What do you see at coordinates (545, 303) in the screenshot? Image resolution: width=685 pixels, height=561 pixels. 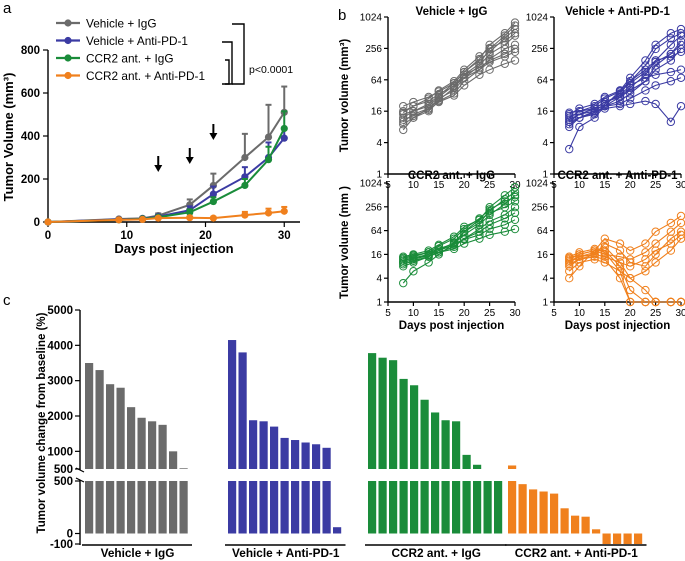 I see `subplot-ytick-label: 1` at bounding box center [545, 303].